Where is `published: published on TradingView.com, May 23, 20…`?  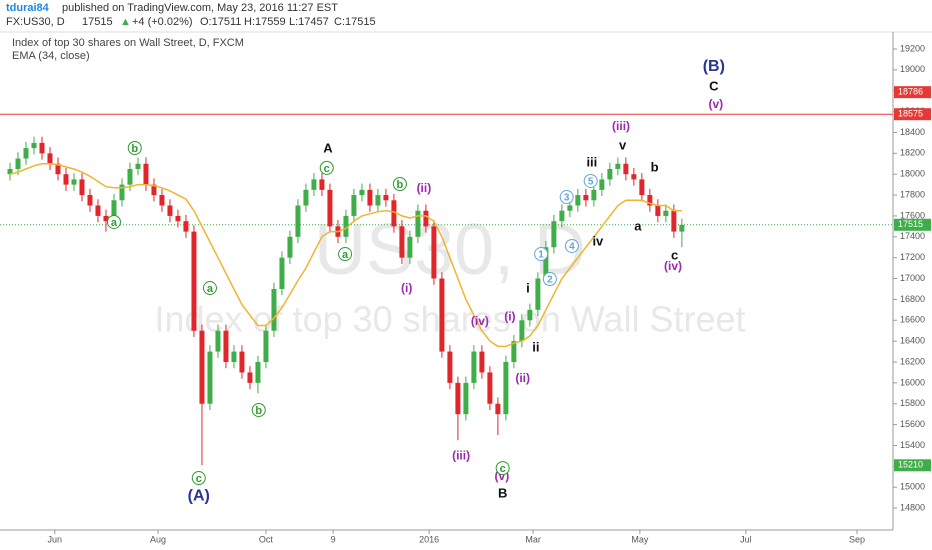 published: published on TradingView.com, May 23, 20… is located at coordinates (200, 8).